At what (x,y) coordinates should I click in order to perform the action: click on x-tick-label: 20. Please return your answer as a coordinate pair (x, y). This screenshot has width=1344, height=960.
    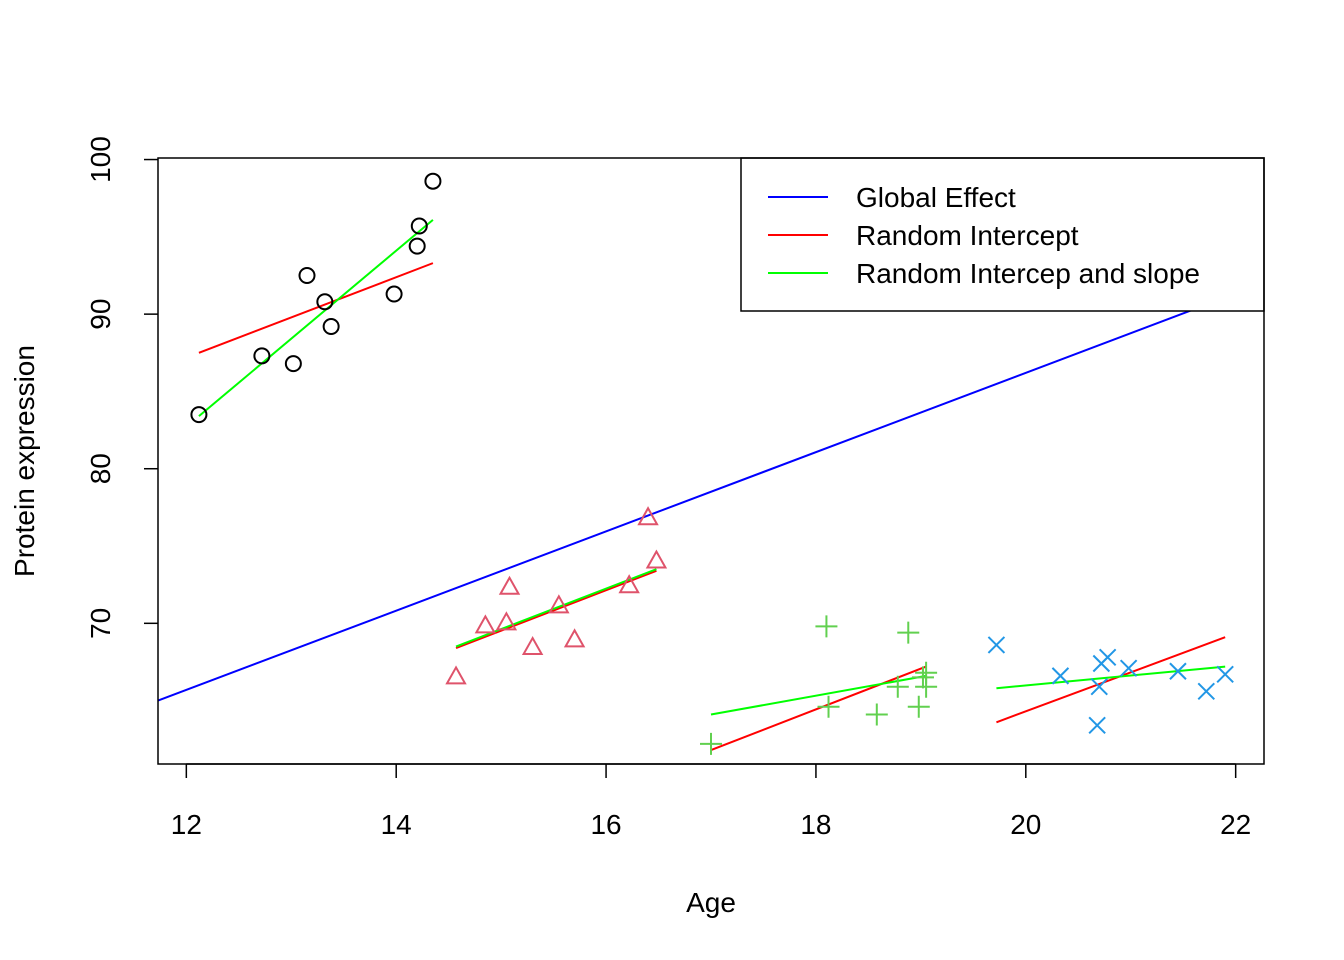
    Looking at the image, I should click on (1025, 824).